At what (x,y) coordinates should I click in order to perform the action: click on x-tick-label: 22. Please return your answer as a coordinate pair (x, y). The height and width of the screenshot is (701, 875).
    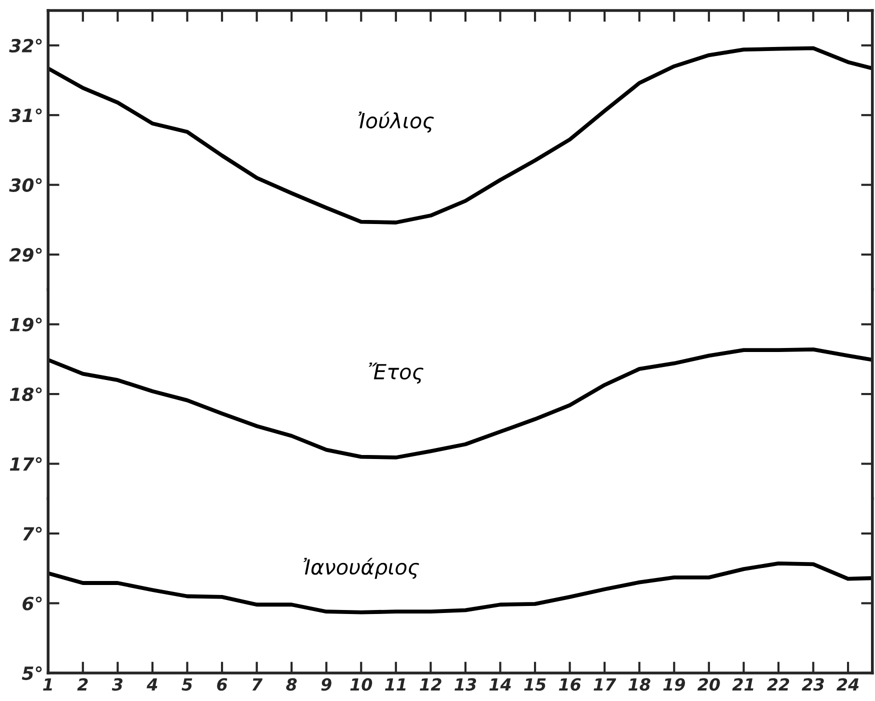
    Looking at the image, I should click on (778, 684).